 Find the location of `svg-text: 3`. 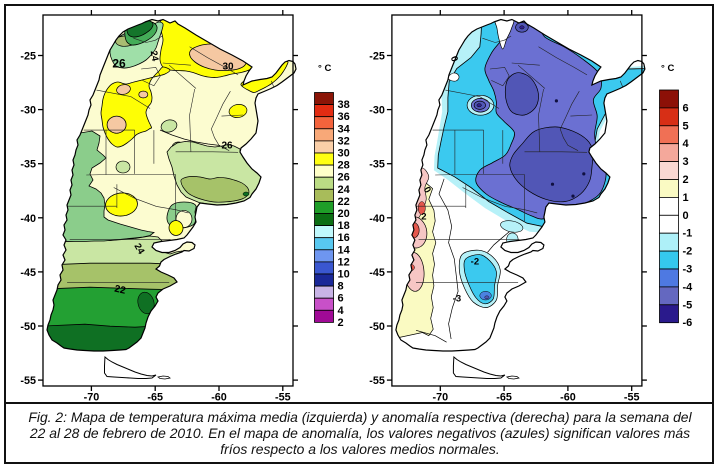

svg-text: 3 is located at coordinates (686, 162).